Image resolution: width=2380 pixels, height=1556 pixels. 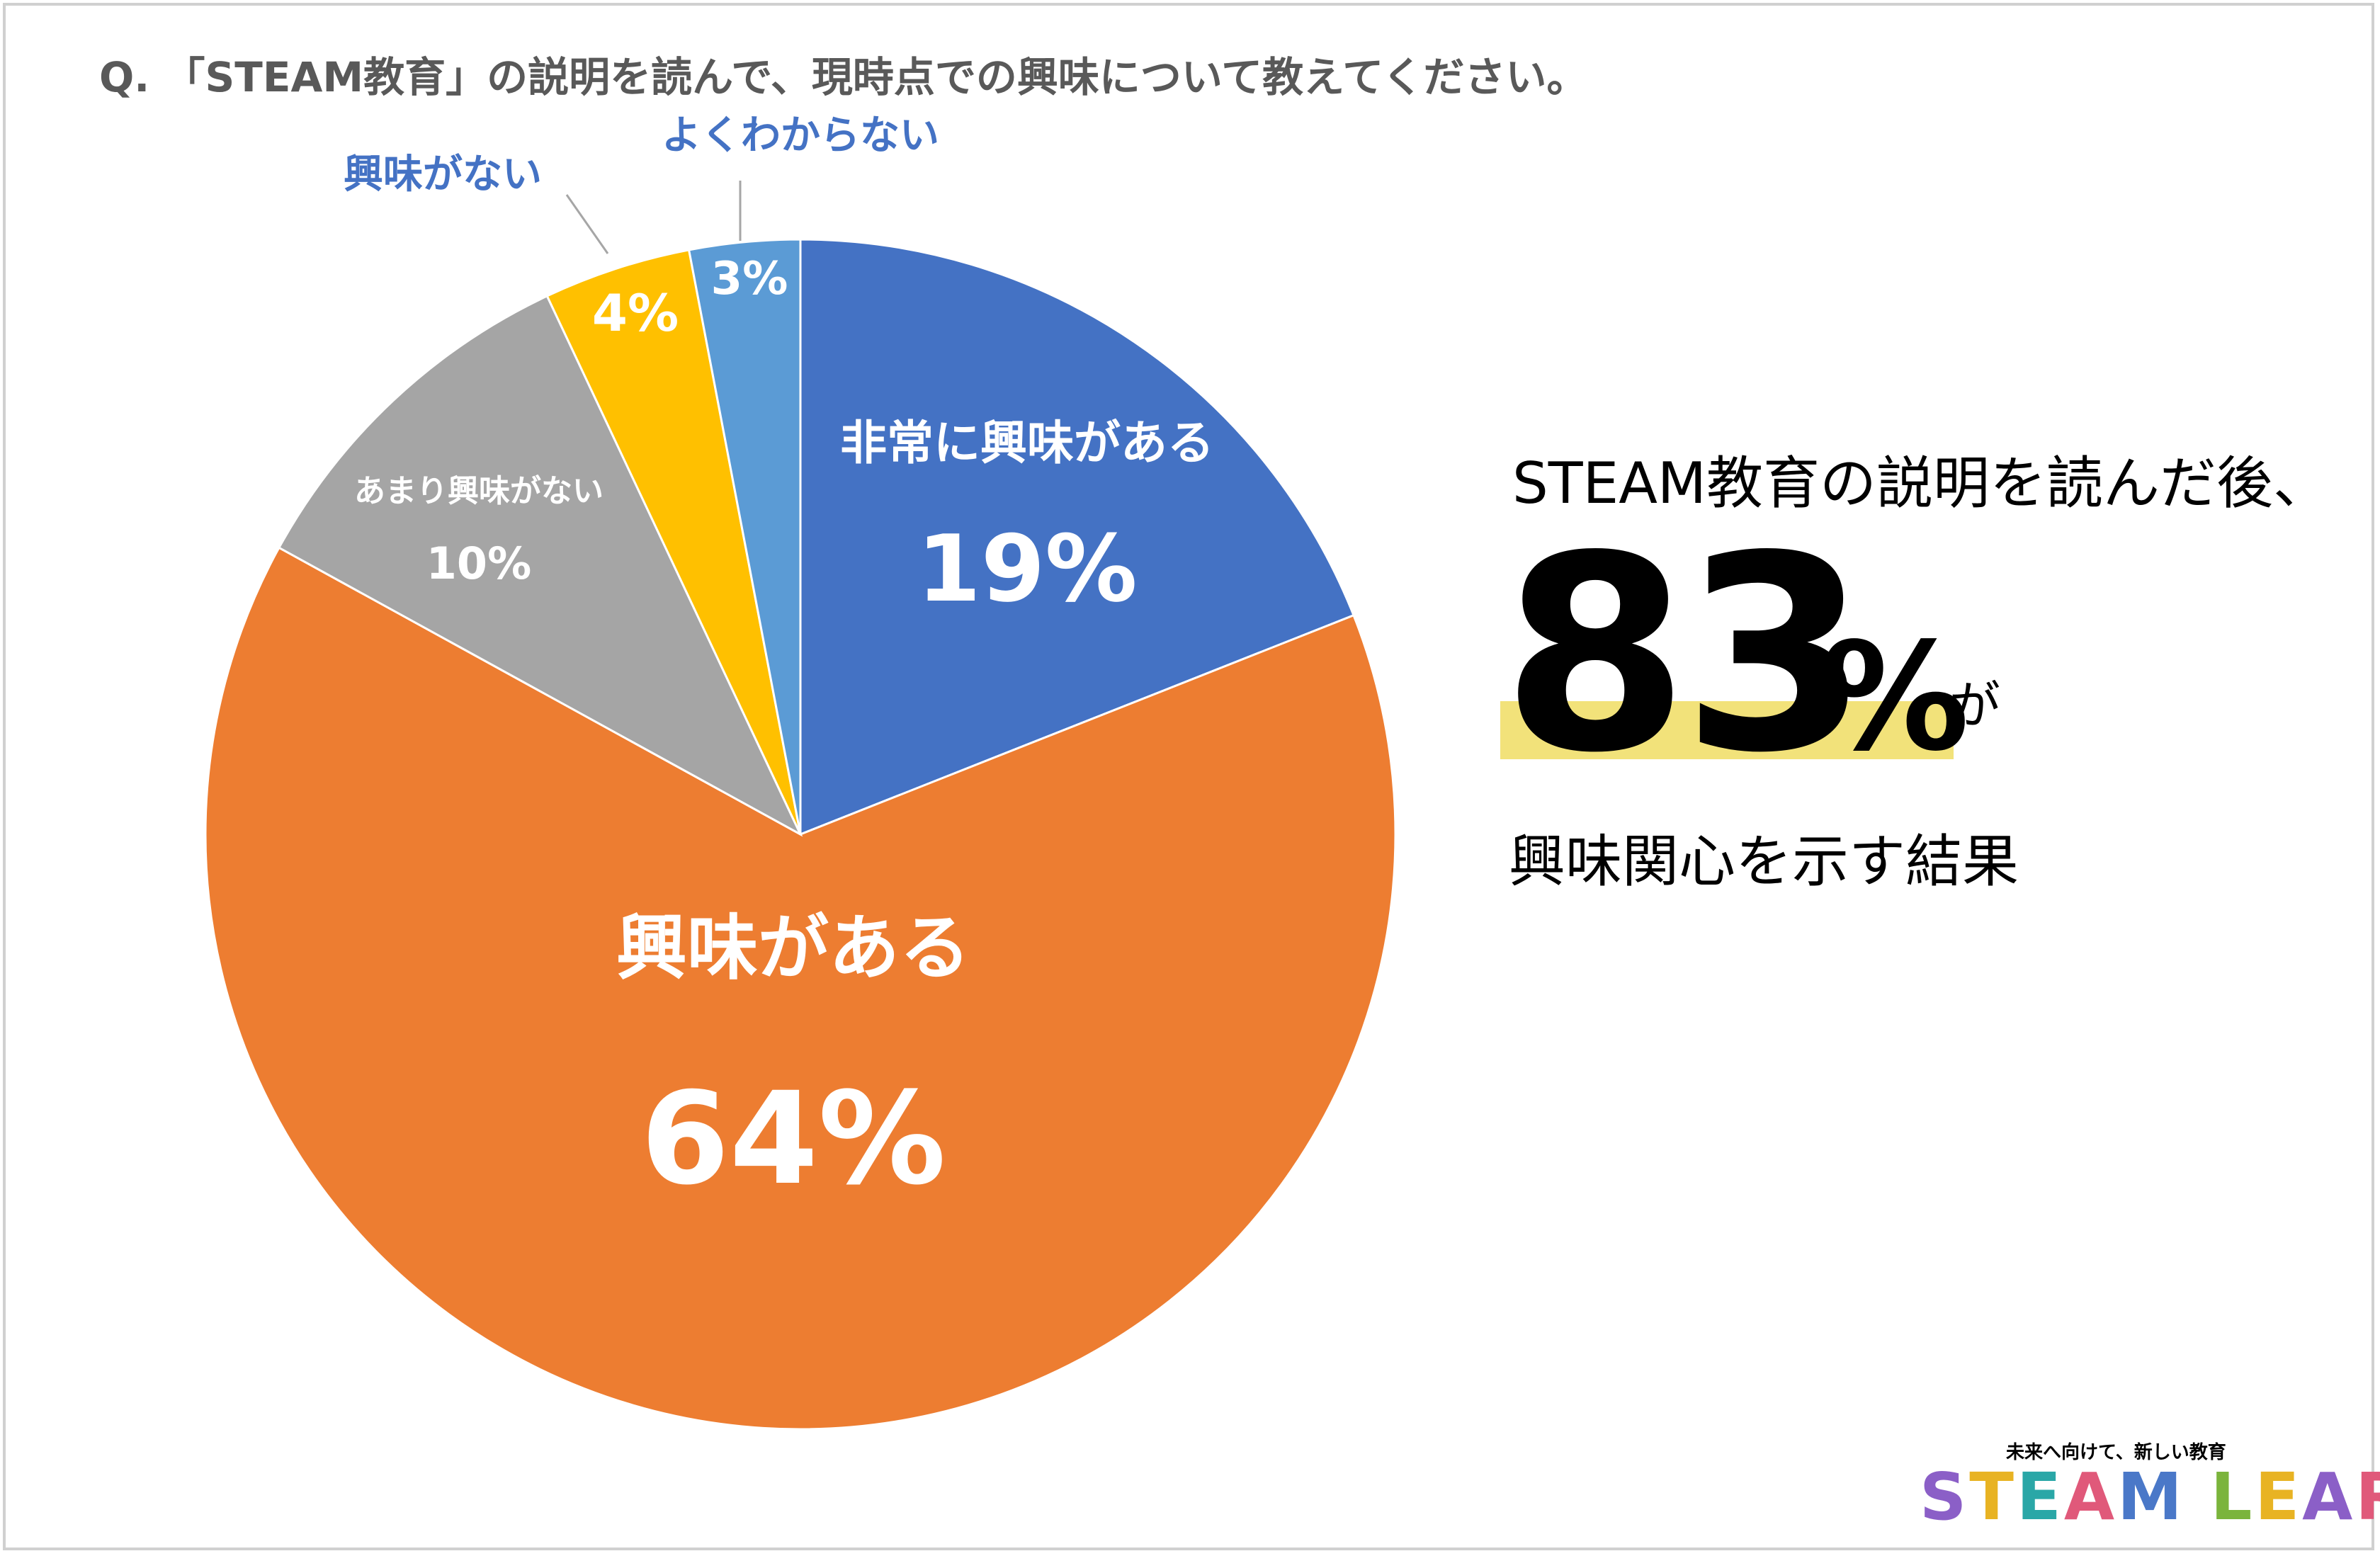 I want to click on question-title: Q. 「STEAM教育」の説明を読んで、現時点での興味について教えてください。, so click(x=844, y=77).